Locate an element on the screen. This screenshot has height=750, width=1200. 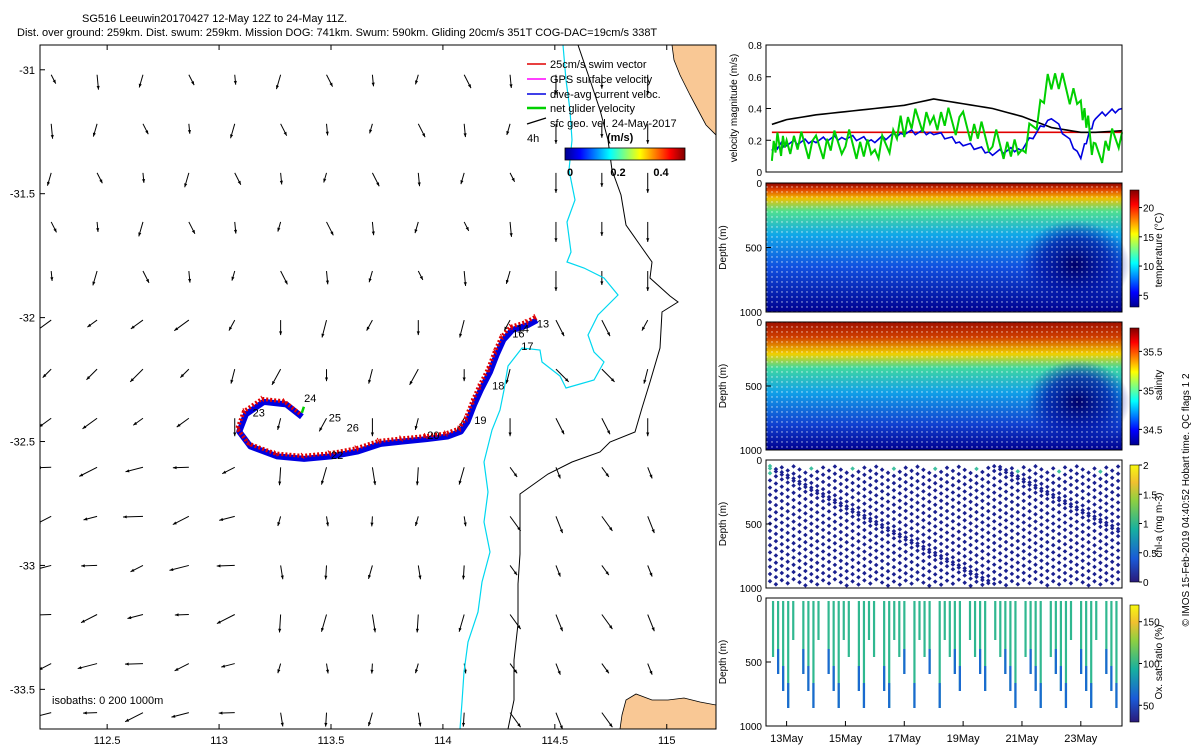
velocity-panel: 0 0.2 0.4 0.6 0.8 velocity magnitude (m/s) is located at coordinates (926, 110).